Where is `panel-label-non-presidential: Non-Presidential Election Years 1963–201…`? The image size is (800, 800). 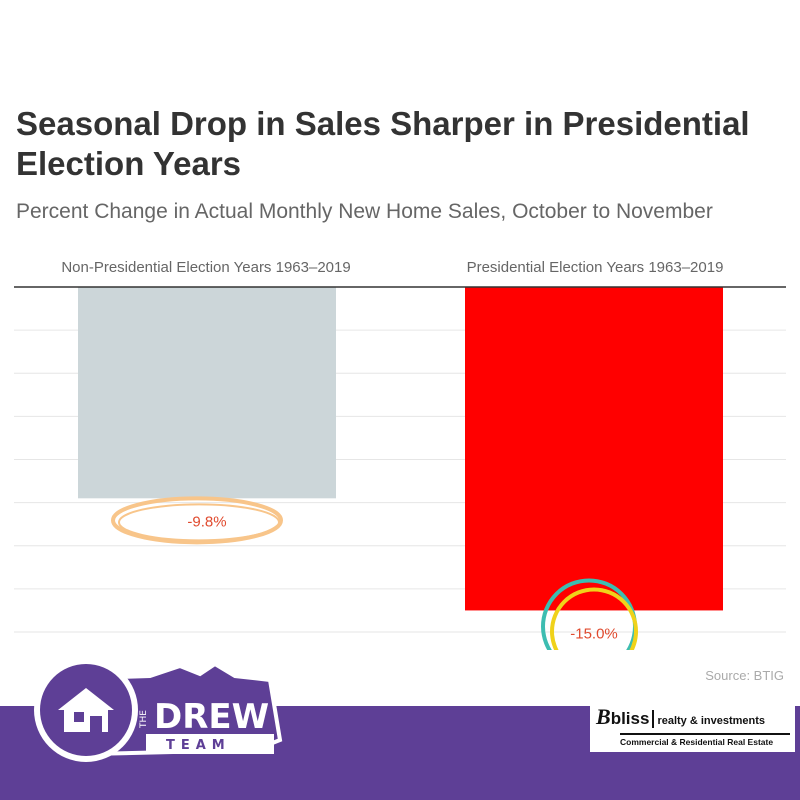
panel-label-non-presidential: Non-Presidential Election Years 1963–201… is located at coordinates (206, 267).